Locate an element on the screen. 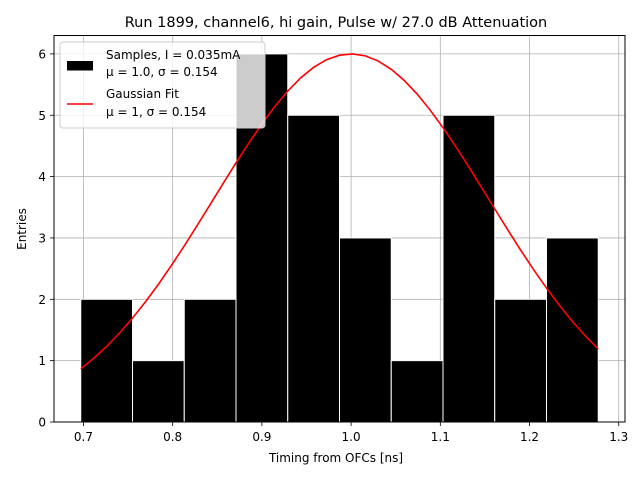  y-tick-label: 2 is located at coordinates (42, 300).